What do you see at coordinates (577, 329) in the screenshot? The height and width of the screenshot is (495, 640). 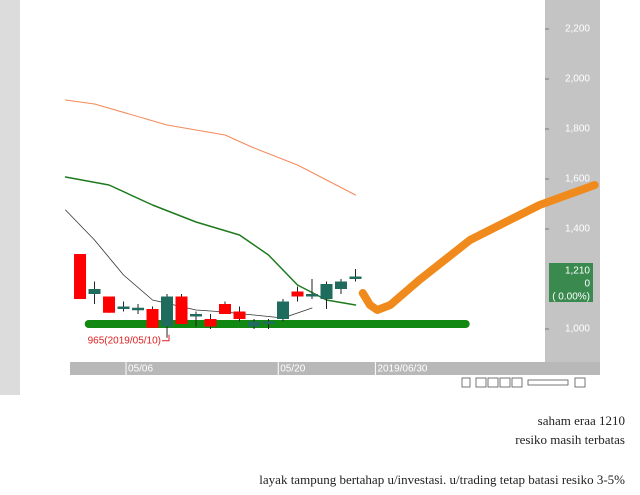 I see `y-tick-label: 1,000` at bounding box center [577, 329].